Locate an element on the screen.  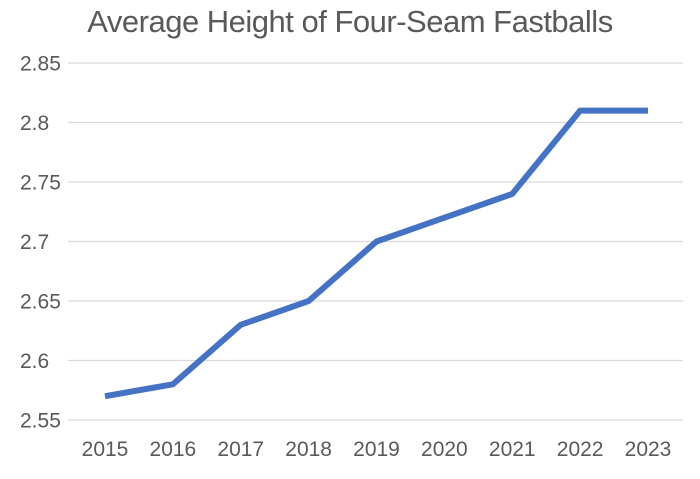
x-axis-tick-labels: 2015 2016 2017 2018 2019 2020 2021 2022 2023 is located at coordinates (377, 449).